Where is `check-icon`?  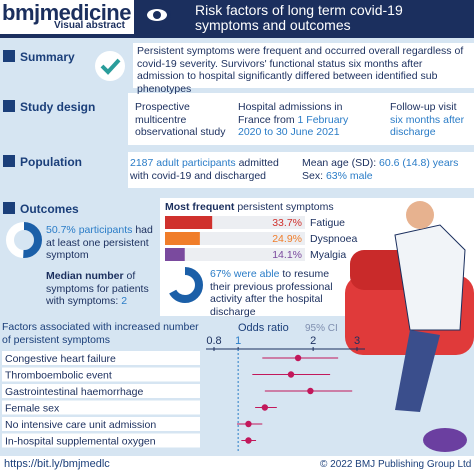 check-icon is located at coordinates (110, 66).